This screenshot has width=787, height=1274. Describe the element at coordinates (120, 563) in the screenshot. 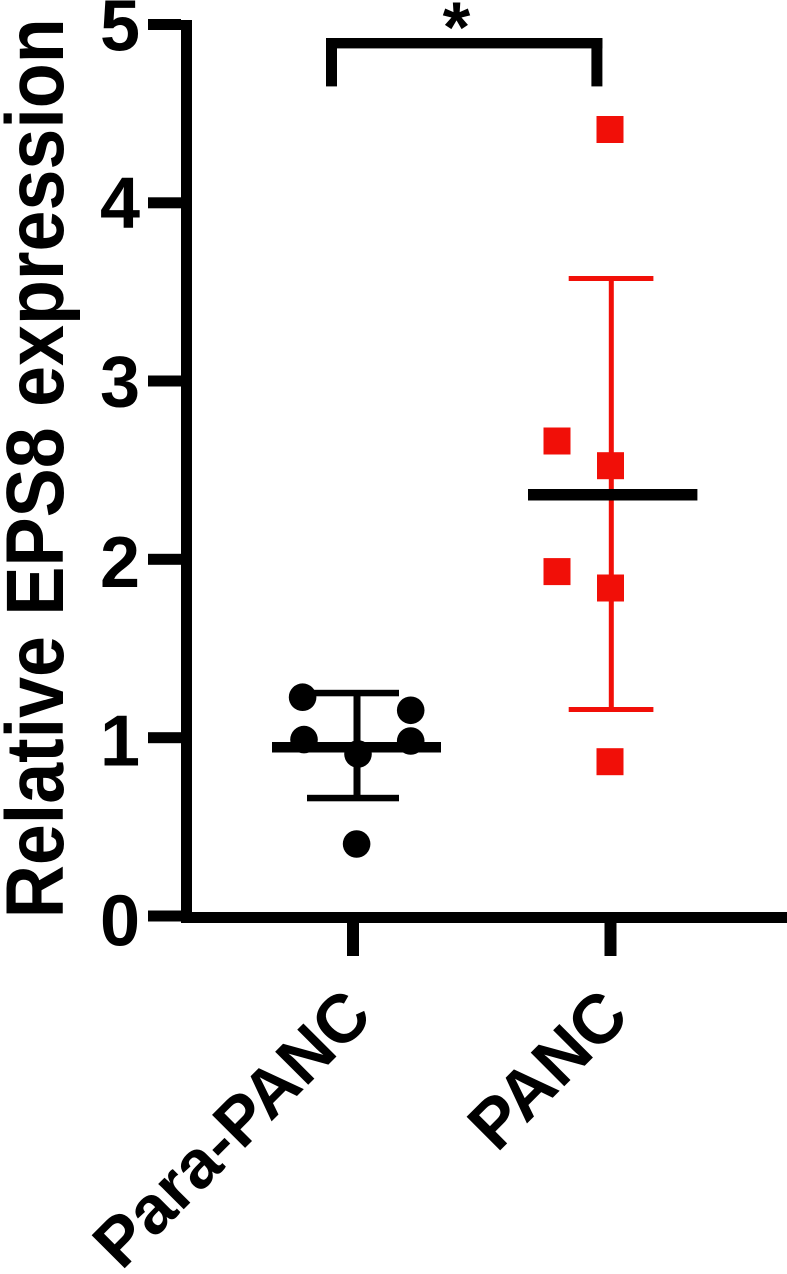

I see `svg-text: 2` at that location.